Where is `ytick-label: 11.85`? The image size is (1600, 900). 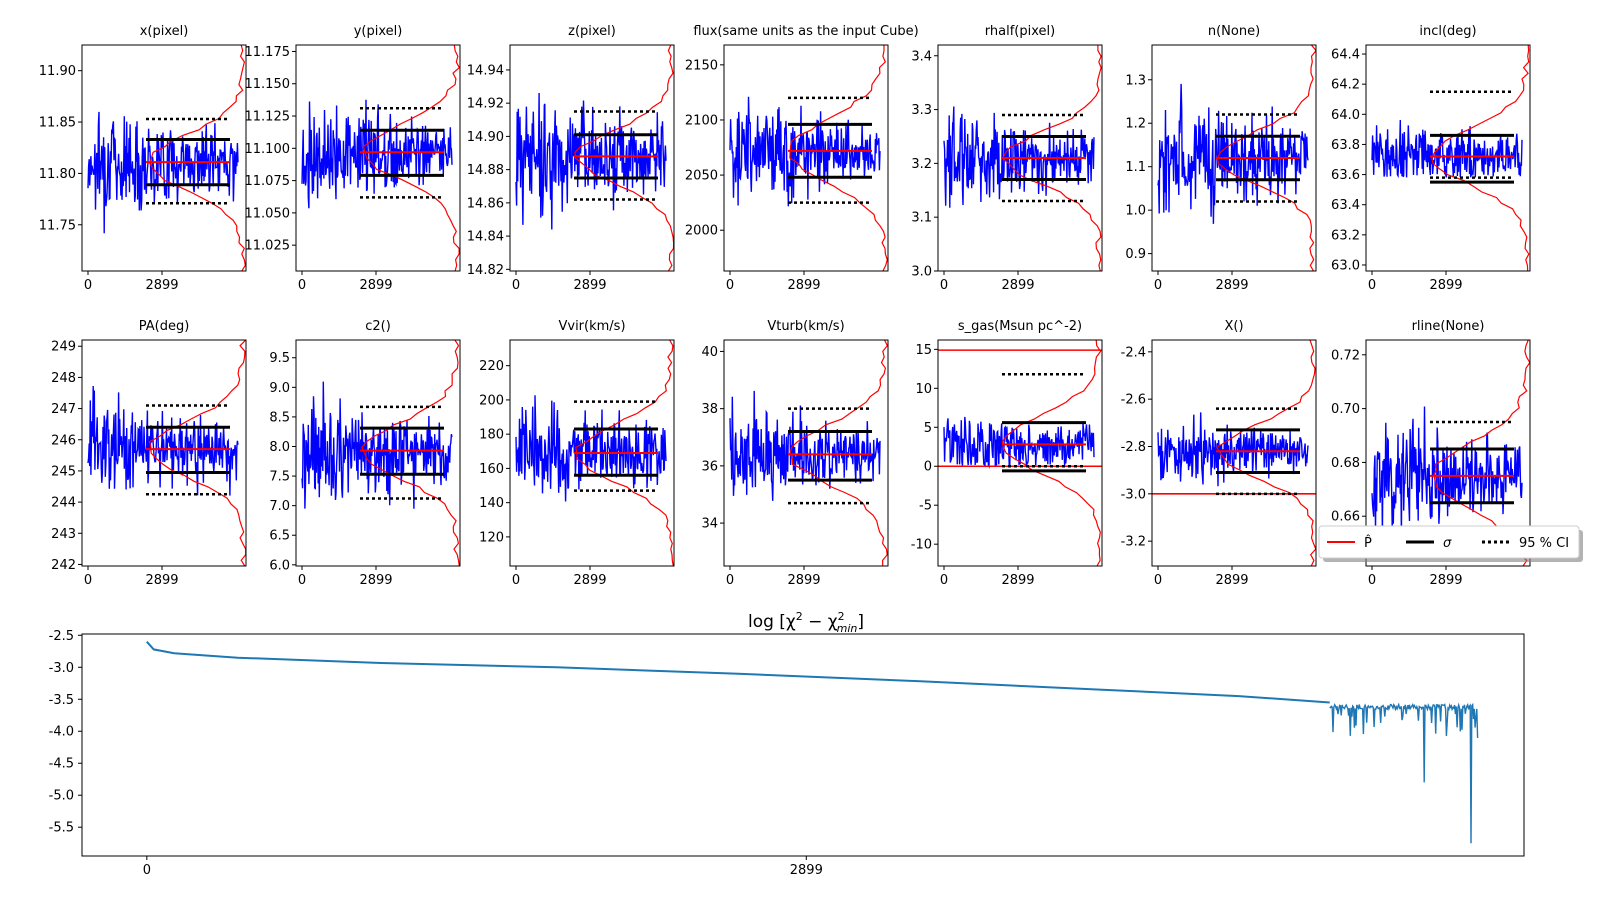
ytick-label: 11.85 is located at coordinates (57, 123).